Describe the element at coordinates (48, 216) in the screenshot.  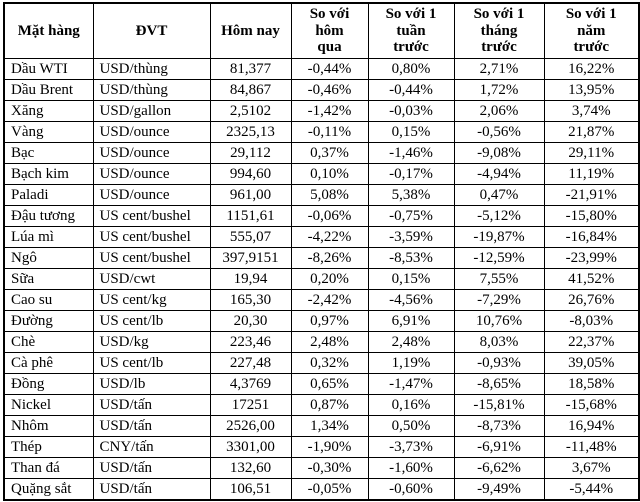
I see `cell-item: Đậu tương` at that location.